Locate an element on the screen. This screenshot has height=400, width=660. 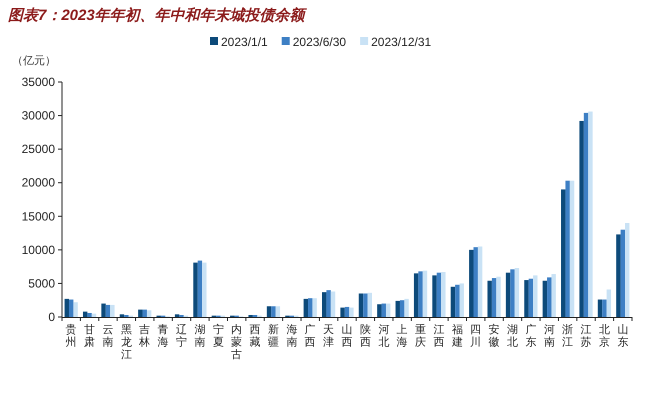
chart-title: 图表7：2023年年初、年中和年末城投债余额 is located at coordinates (158, 15).